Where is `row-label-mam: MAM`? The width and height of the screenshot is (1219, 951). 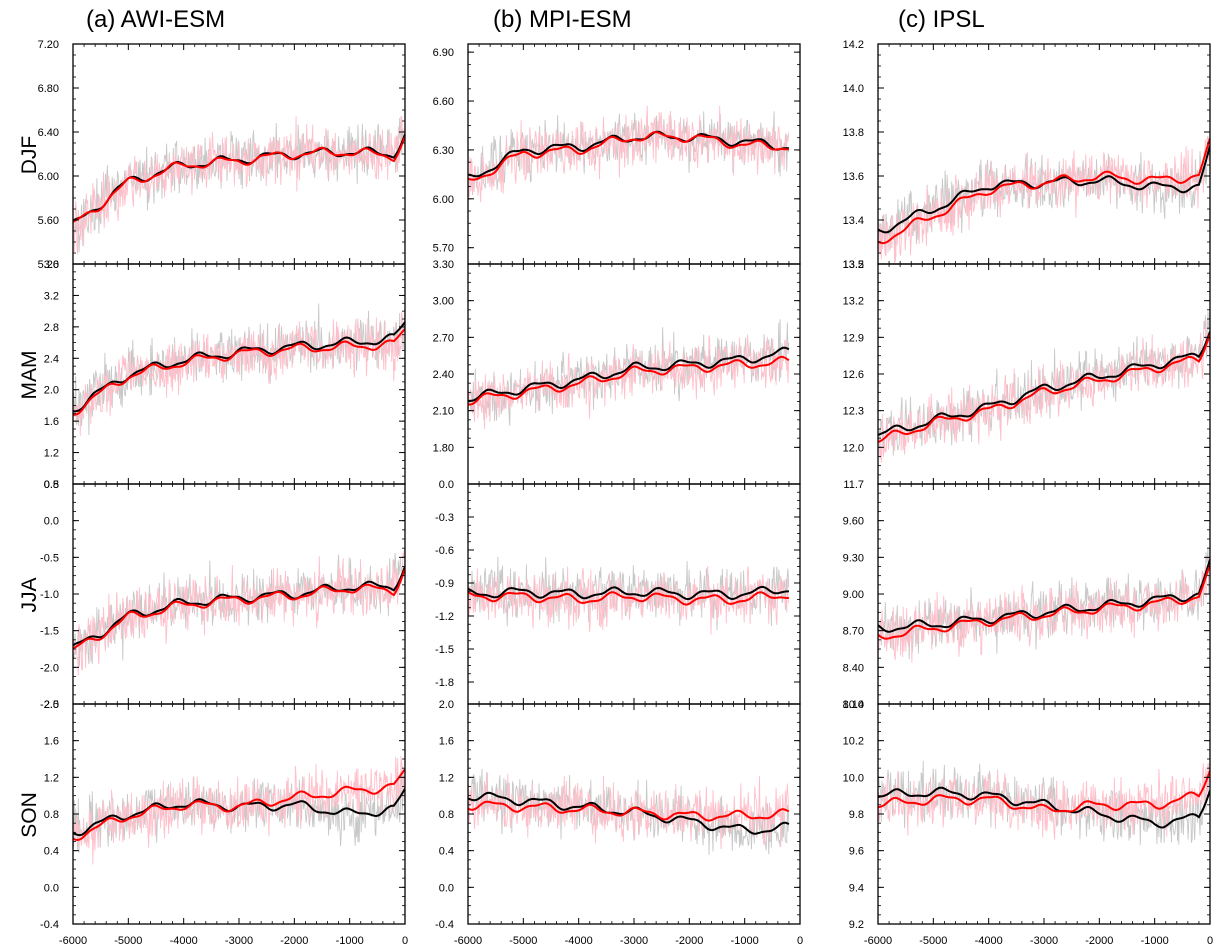
row-label-mam: MAM is located at coordinates (29, 375).